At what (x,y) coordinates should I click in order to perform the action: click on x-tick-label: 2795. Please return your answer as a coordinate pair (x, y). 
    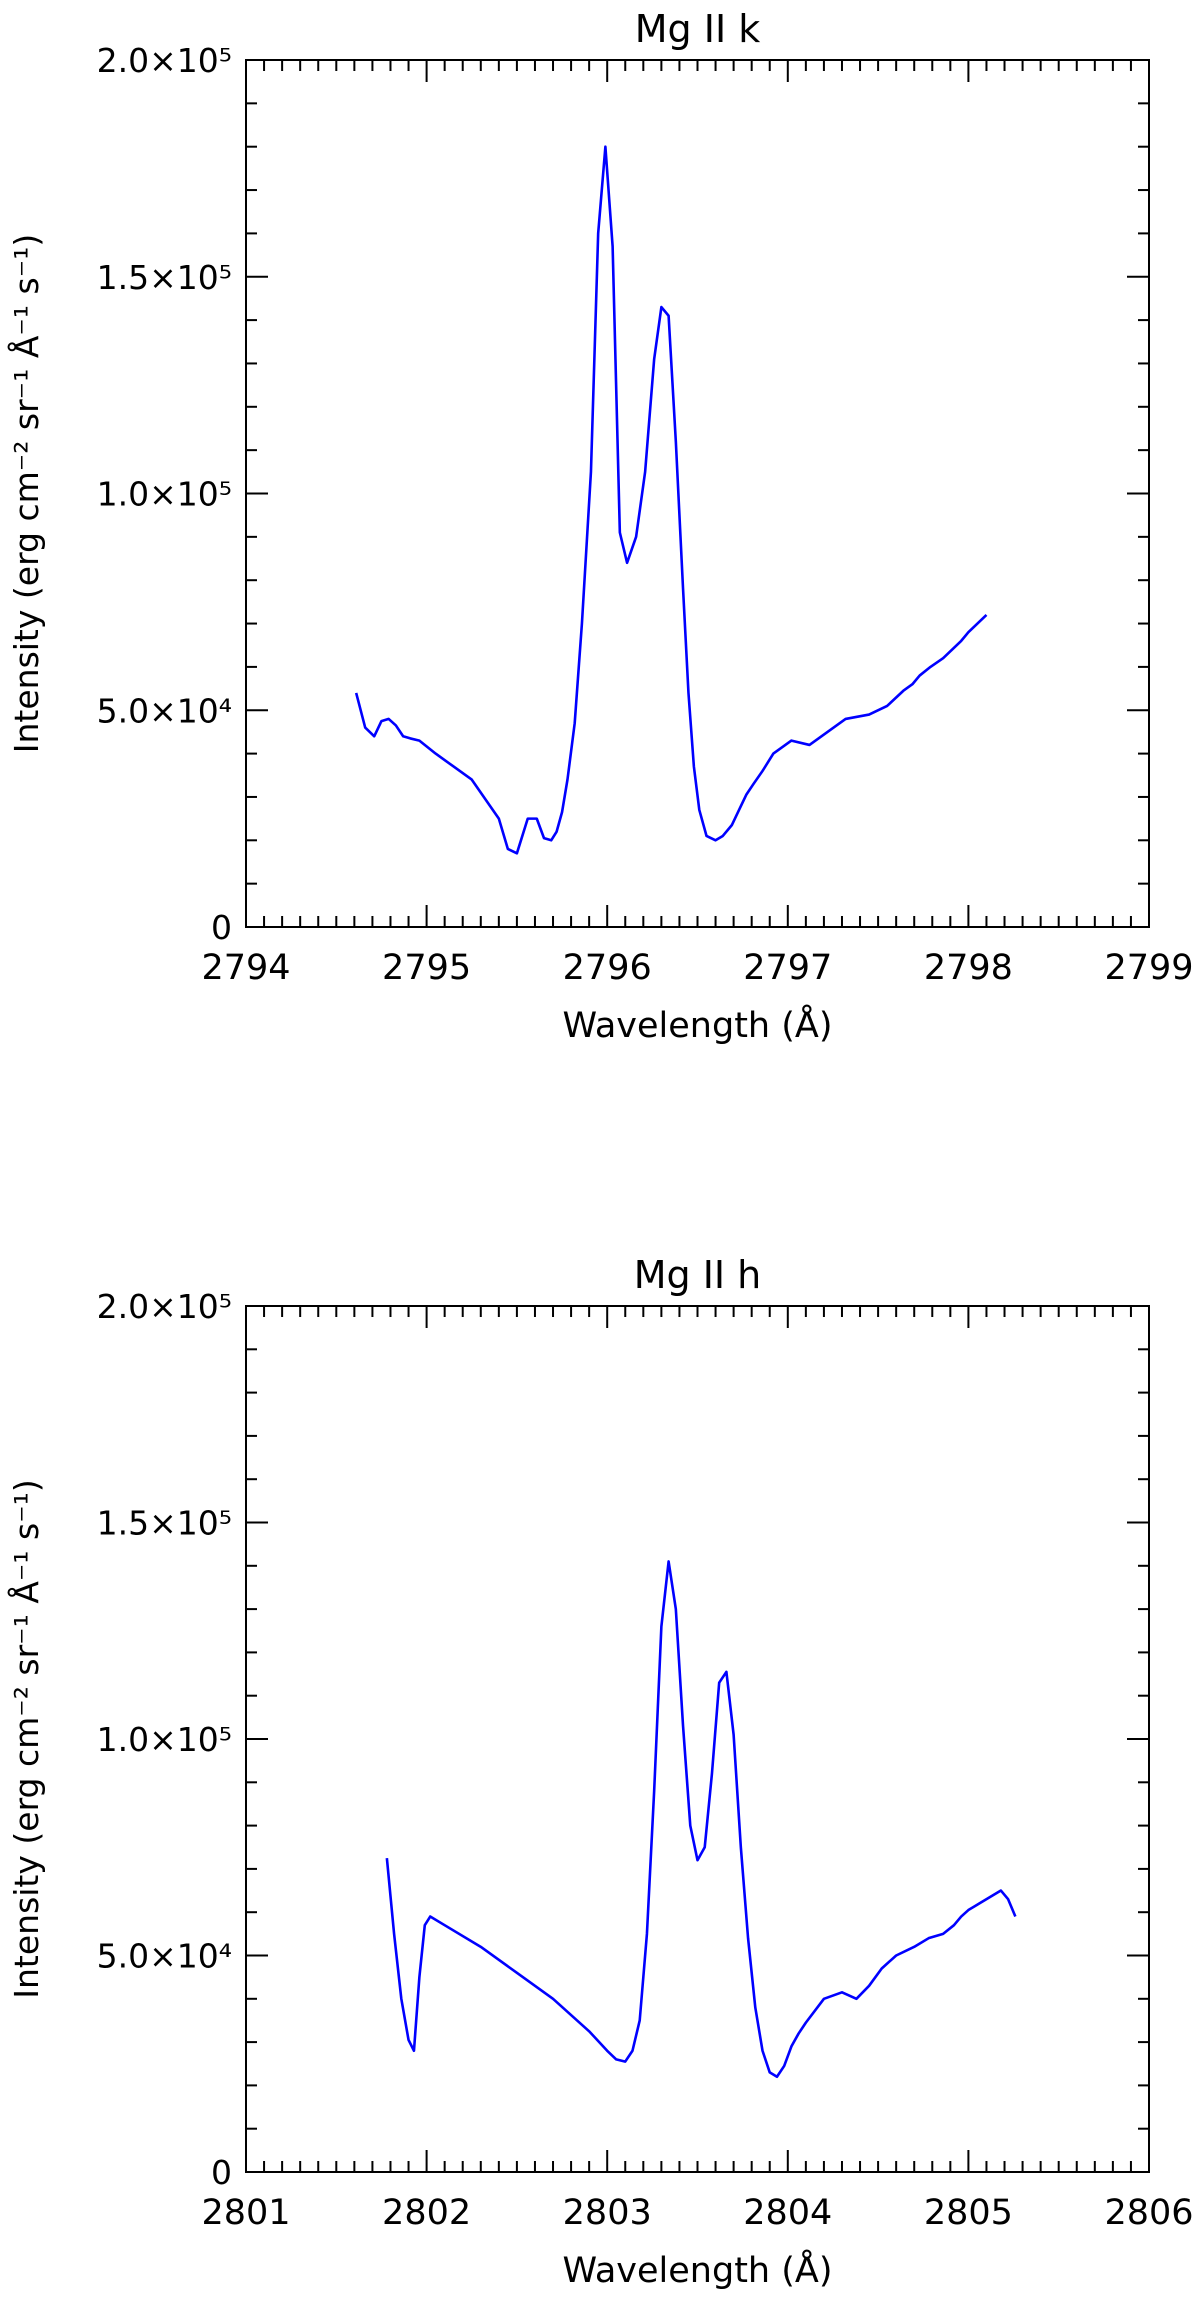
    Looking at the image, I should click on (426, 968).